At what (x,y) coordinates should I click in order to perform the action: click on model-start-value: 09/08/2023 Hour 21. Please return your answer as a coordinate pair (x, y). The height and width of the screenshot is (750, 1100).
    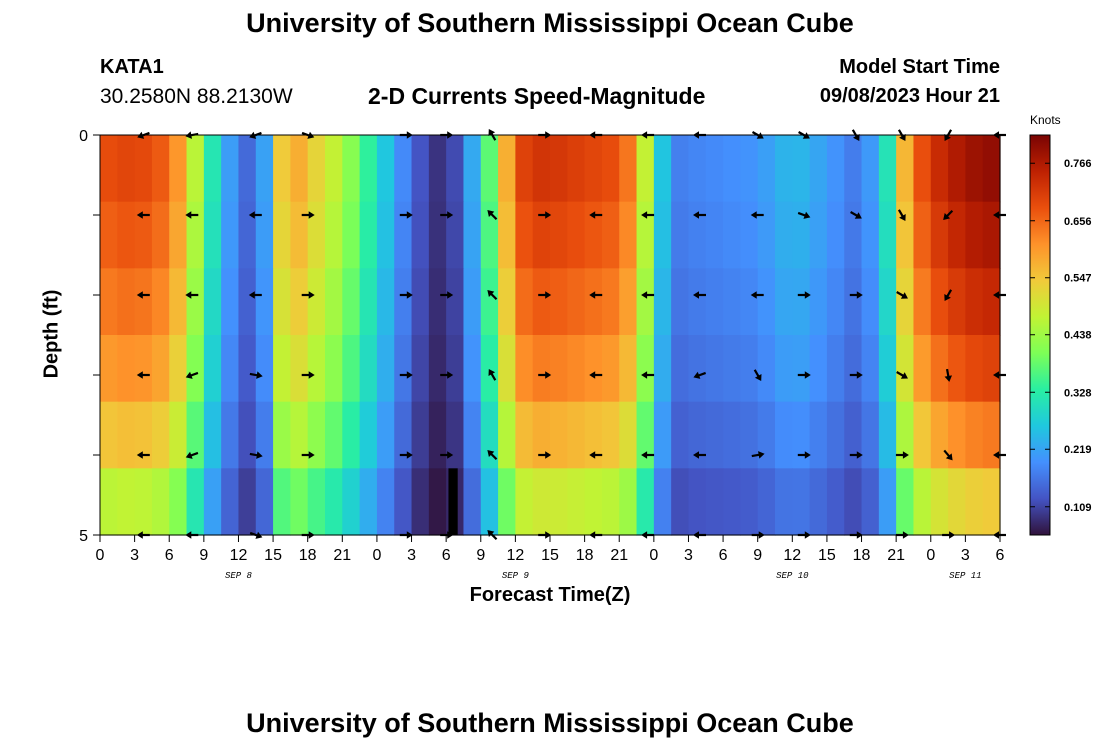
    Looking at the image, I should click on (909, 96).